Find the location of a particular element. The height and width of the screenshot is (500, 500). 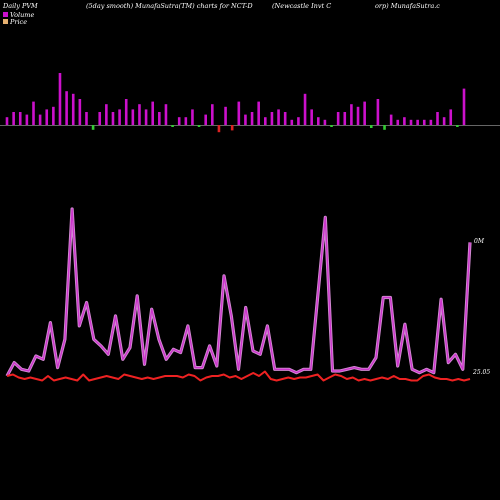

price-line is located at coordinates (238, 376).